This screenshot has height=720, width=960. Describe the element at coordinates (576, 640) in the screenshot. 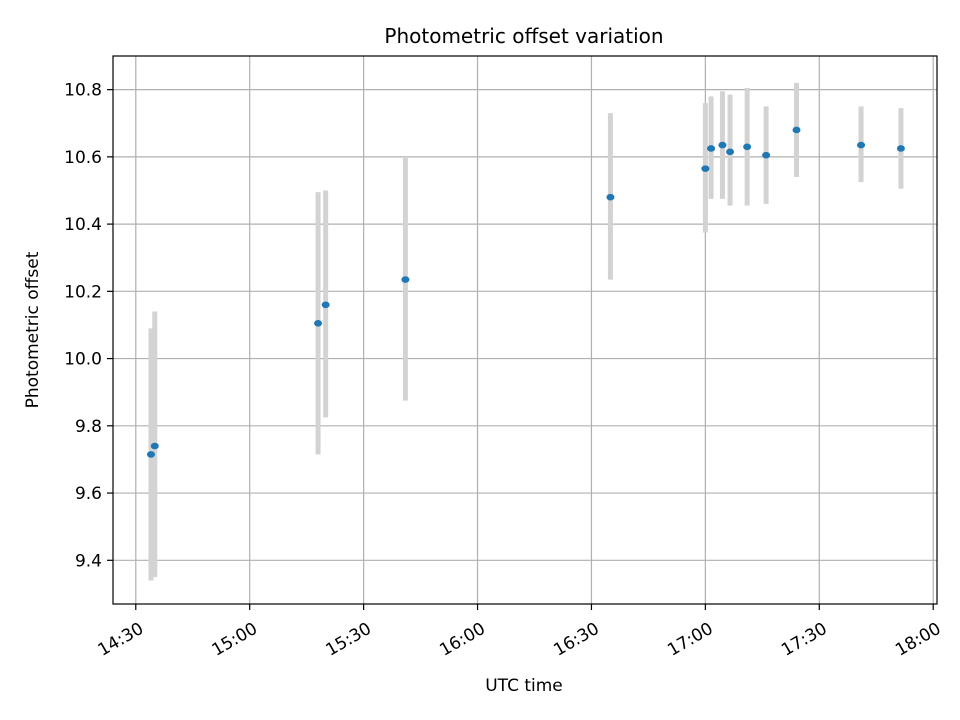

I see `x-tick-label: 16:30` at that location.